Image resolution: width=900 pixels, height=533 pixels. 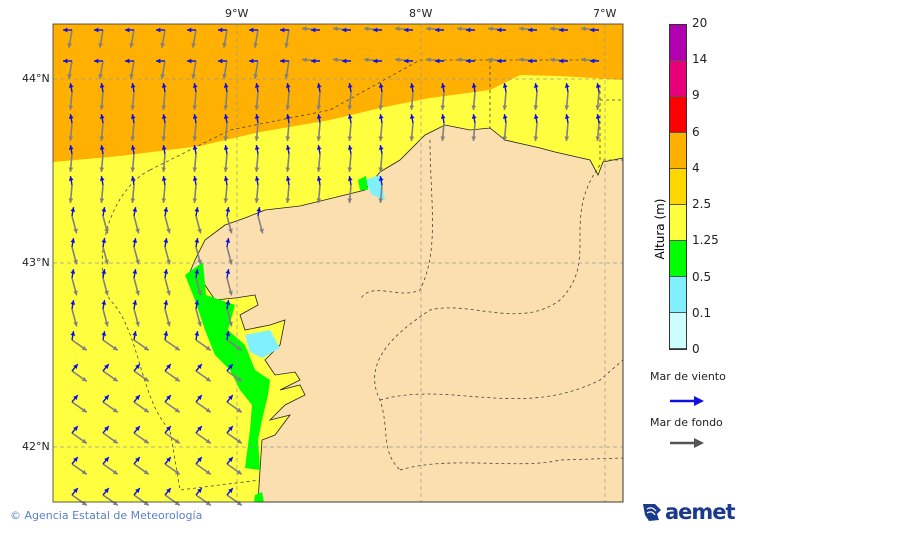 What do you see at coordinates (696, 167) in the screenshot?
I see `colorbar-label: 4` at bounding box center [696, 167].